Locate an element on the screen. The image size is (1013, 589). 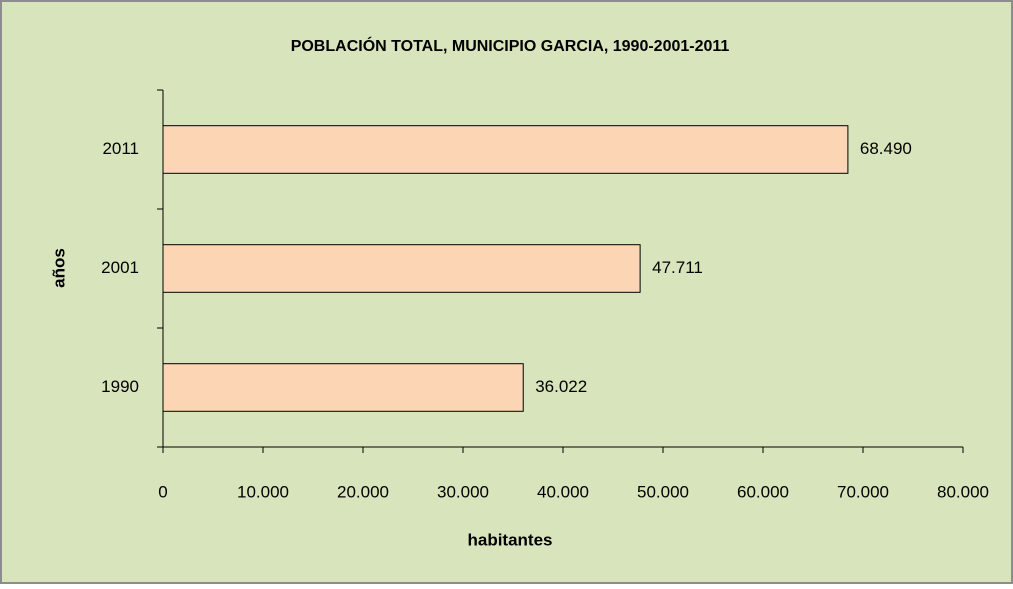
data-label: 36.022 is located at coordinates (561, 386).